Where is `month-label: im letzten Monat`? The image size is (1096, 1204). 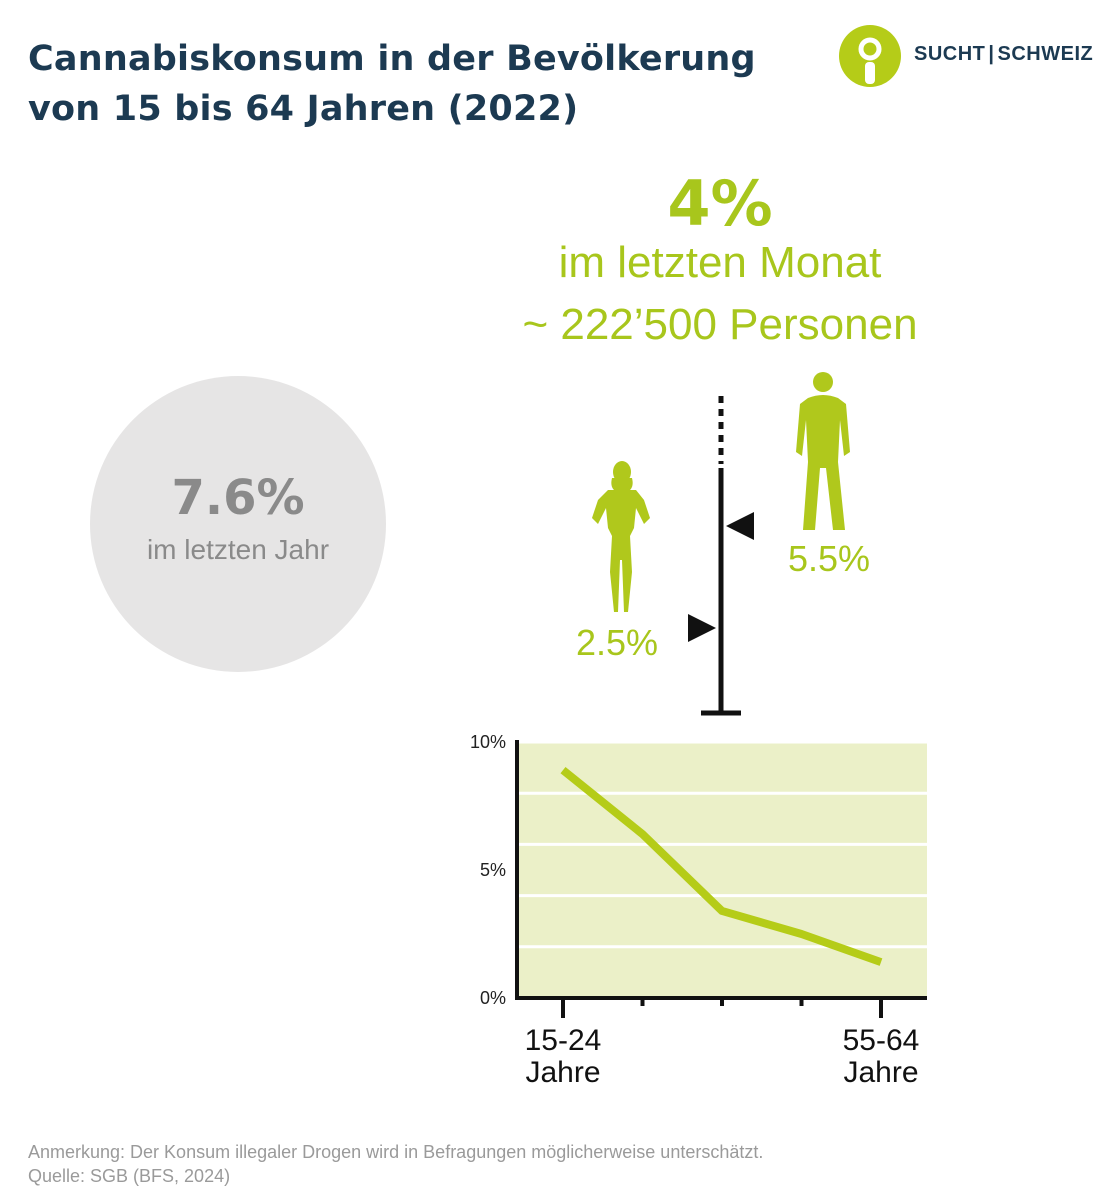
month-label: im letzten Monat is located at coordinates (720, 262).